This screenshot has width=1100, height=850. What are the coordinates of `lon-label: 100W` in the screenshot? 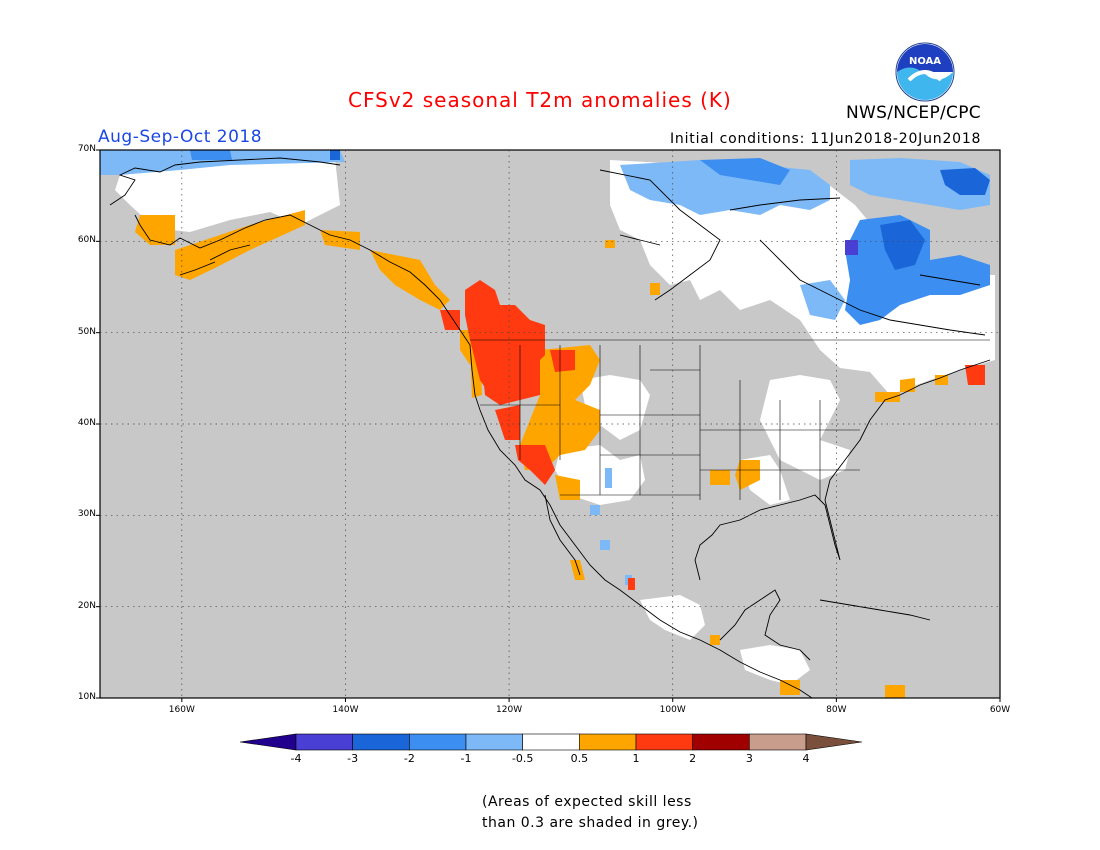 It's located at (672, 710).